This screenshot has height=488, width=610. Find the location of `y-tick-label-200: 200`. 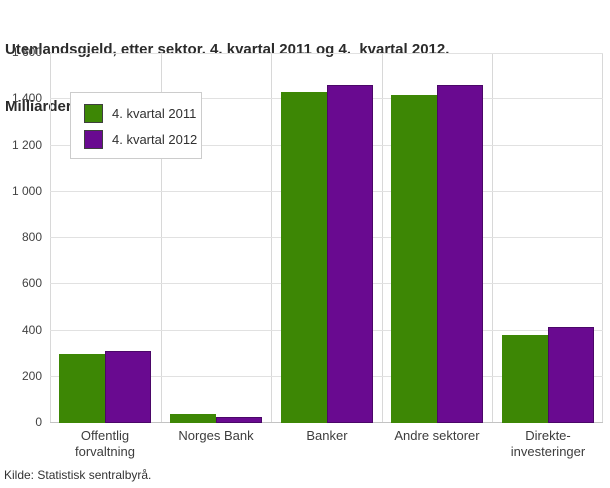

y-tick-label-200: 200 is located at coordinates (31, 376).